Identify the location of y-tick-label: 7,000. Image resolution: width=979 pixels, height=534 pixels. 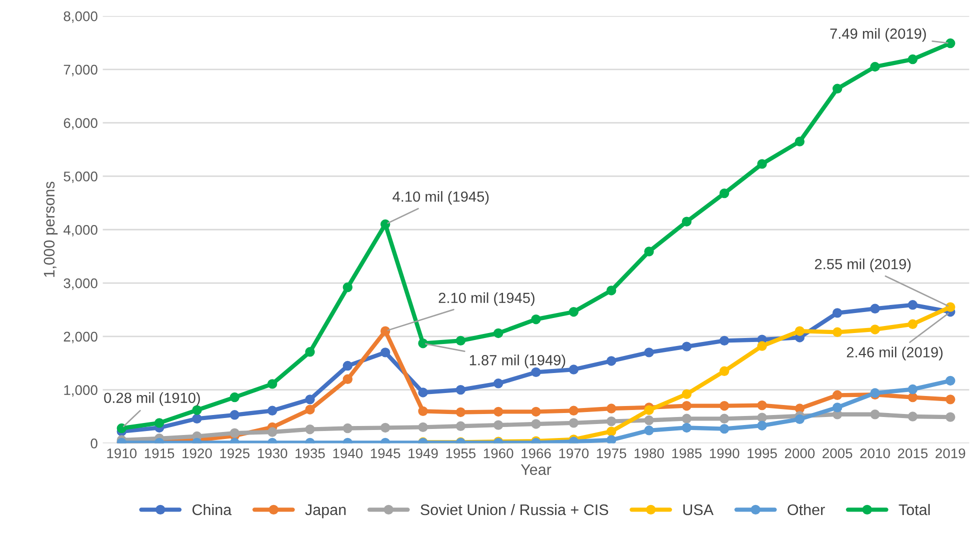
(81, 70).